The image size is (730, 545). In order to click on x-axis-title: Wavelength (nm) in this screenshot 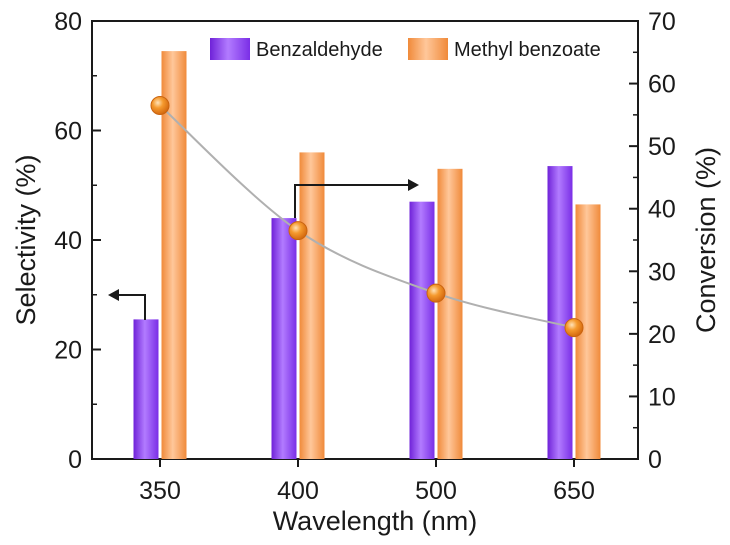, I will do `click(375, 521)`.